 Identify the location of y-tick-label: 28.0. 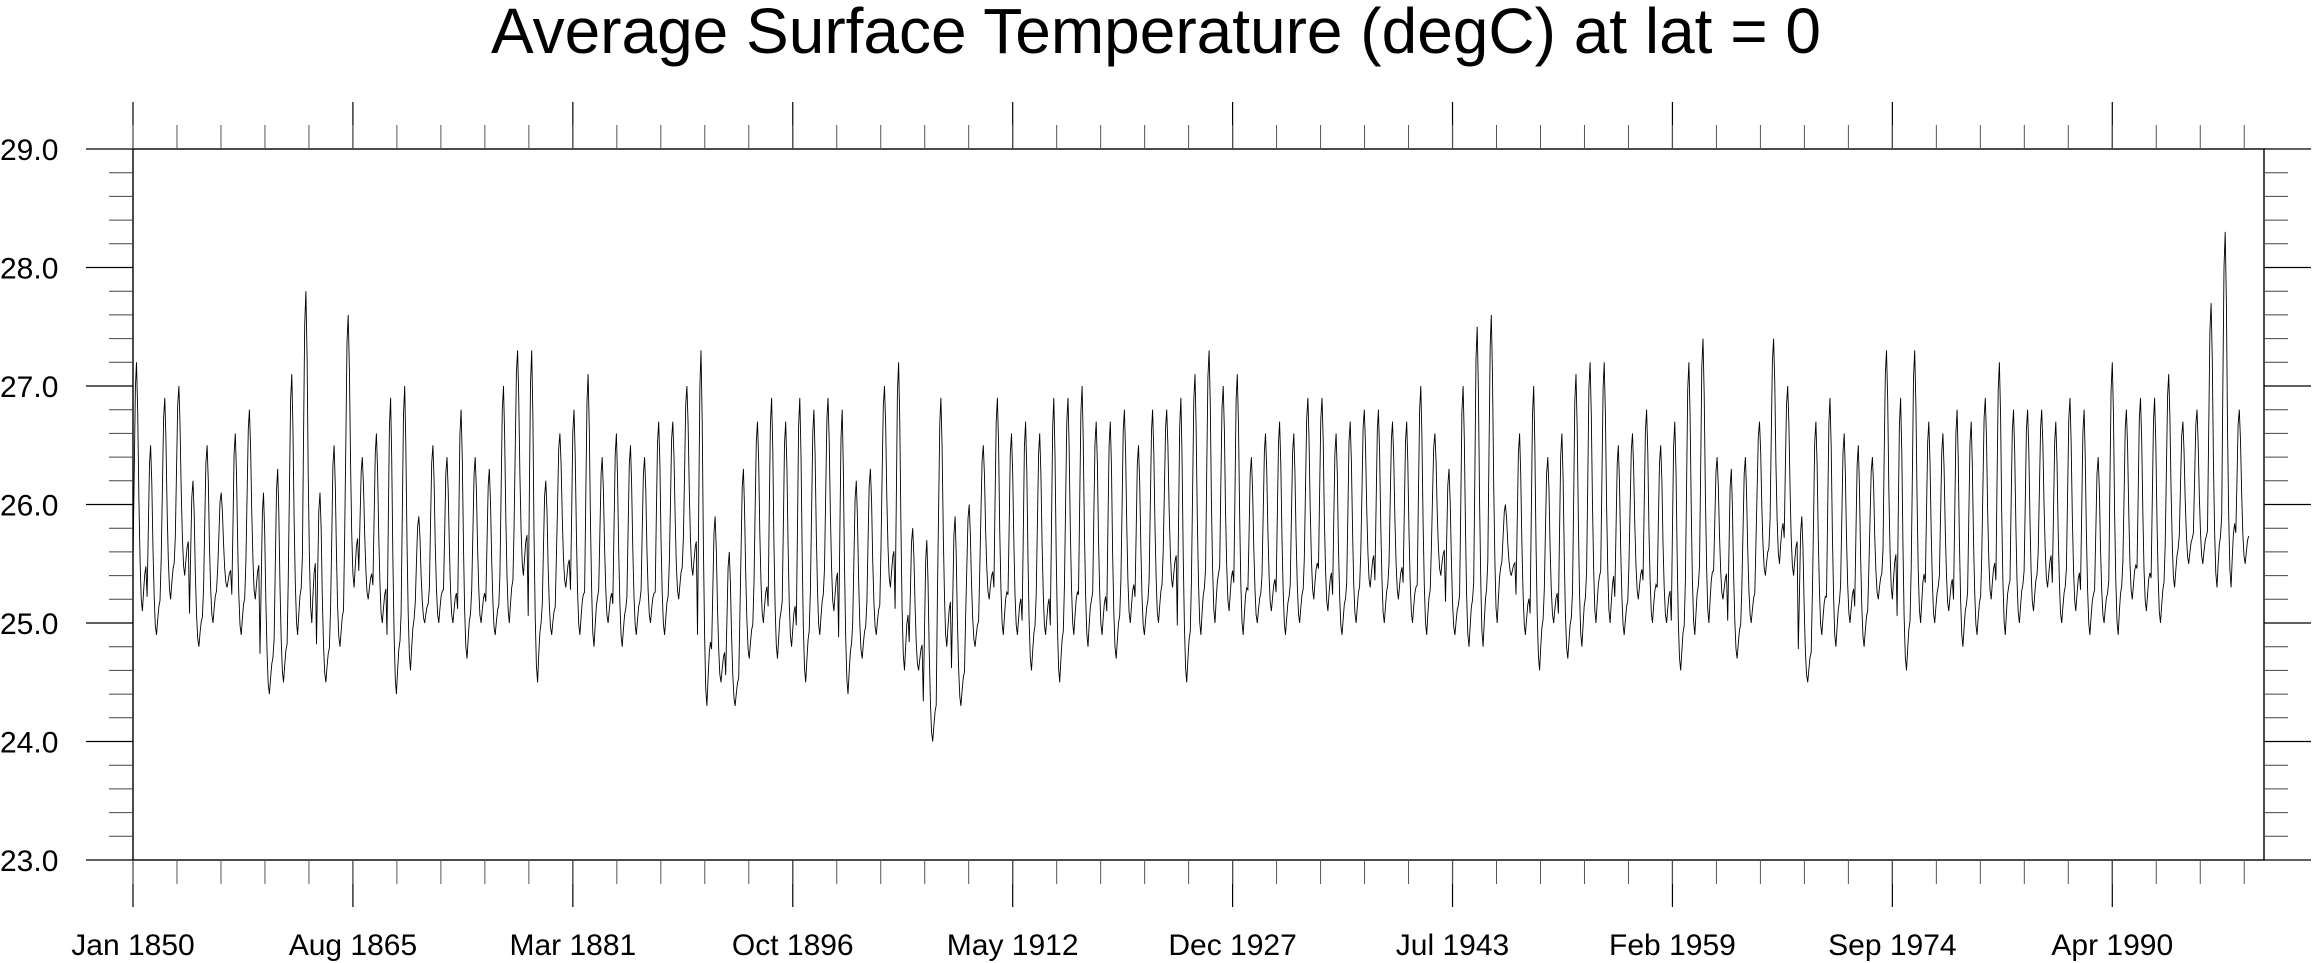
(29, 269).